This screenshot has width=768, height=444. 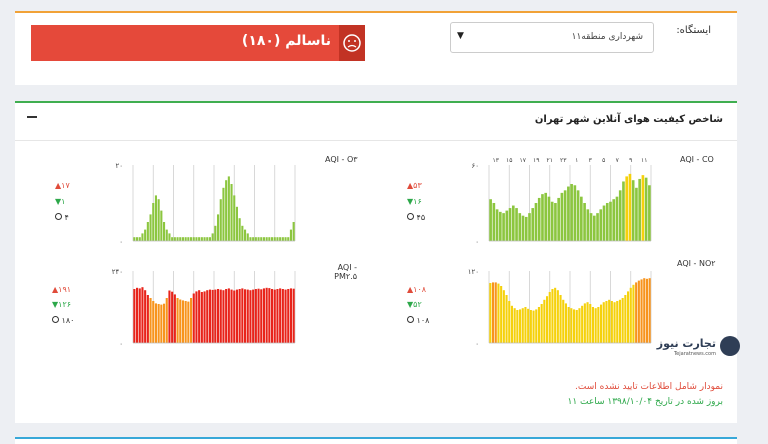 What do you see at coordinates (414, 201) in the screenshot?
I see `stat-min-co: ▼۱۶` at bounding box center [414, 201].